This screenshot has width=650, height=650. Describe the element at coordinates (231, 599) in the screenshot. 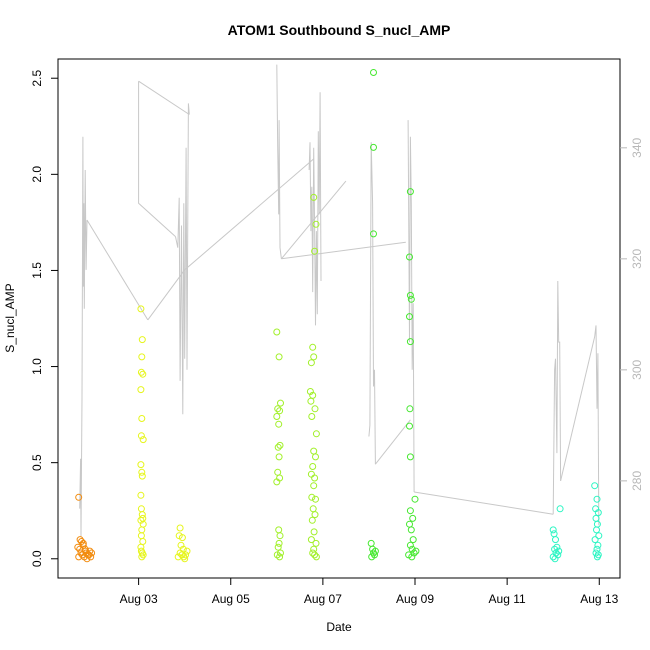

I see `x-tick-label-1: Aug 05` at that location.